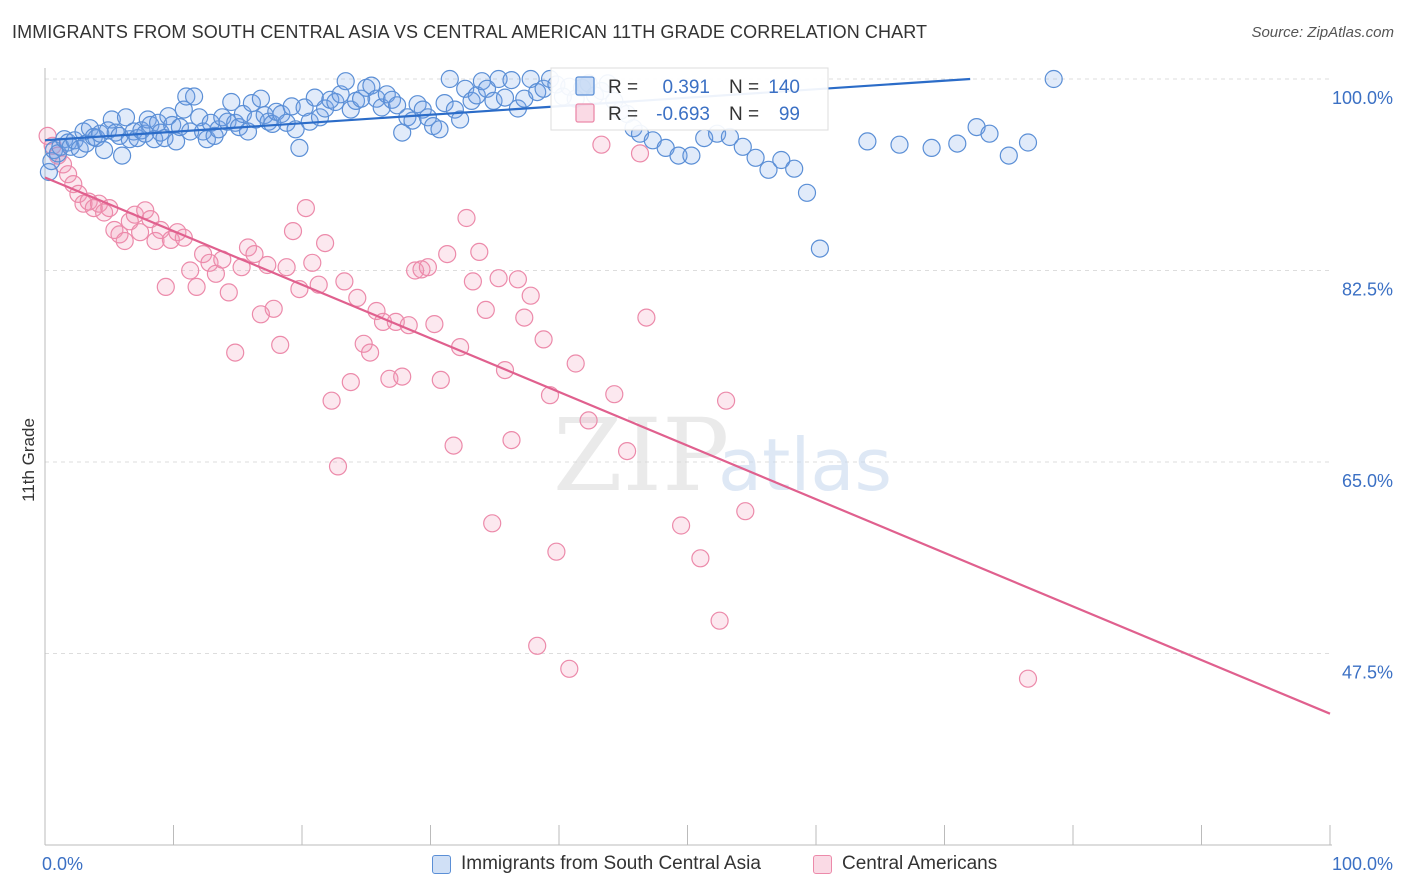  I want to click on y-tick-label: 47.5%, so click(1367, 673).